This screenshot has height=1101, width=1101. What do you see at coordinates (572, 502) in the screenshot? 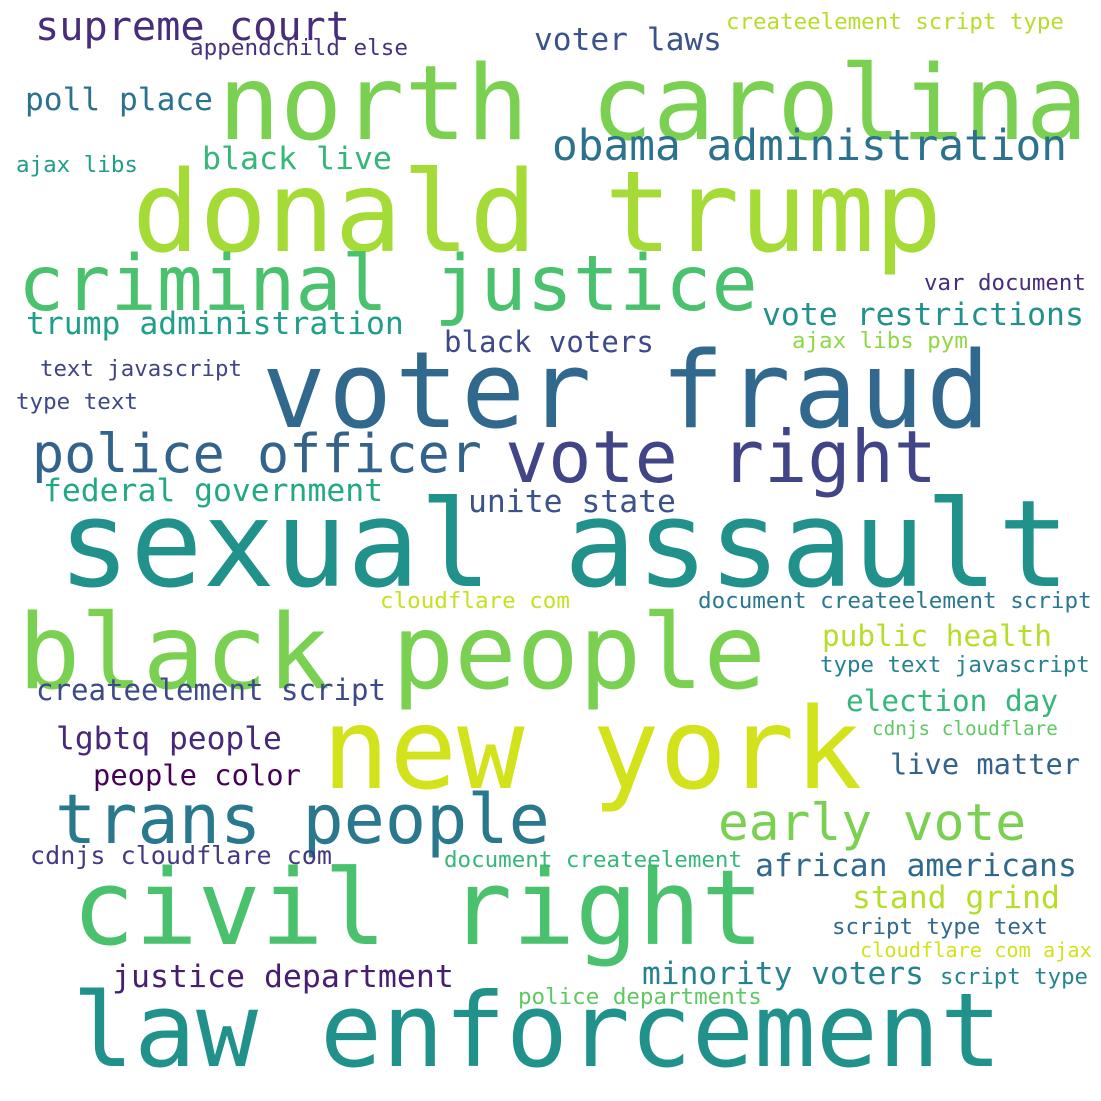
I see `word-unite-state: unite state` at bounding box center [572, 502].